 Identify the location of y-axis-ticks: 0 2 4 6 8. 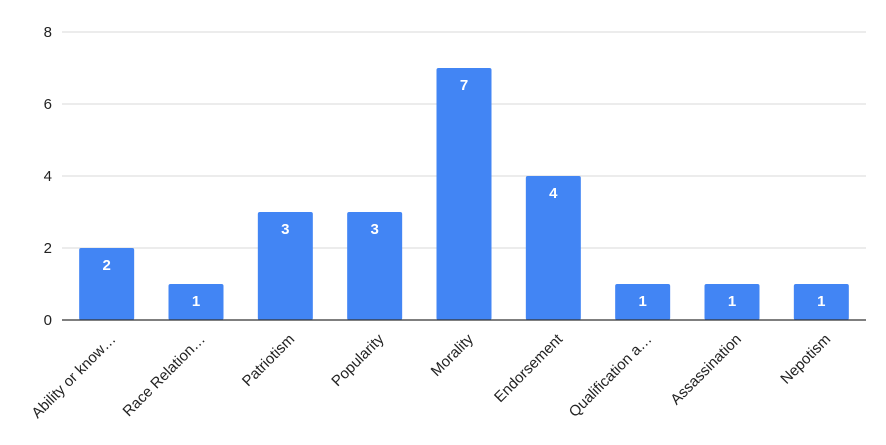
(48, 176).